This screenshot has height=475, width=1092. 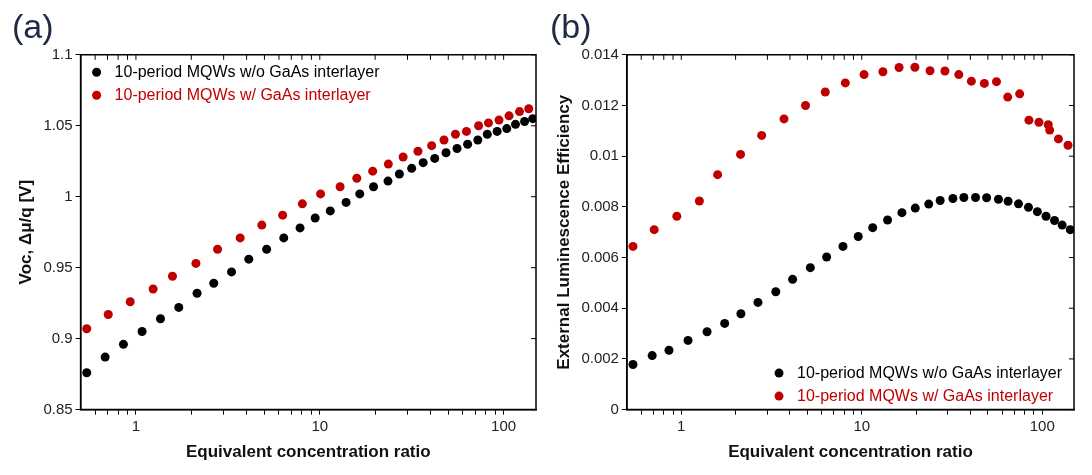 What do you see at coordinates (600, 104) in the screenshot?
I see `y-tick-label: 0.012` at bounding box center [600, 104].